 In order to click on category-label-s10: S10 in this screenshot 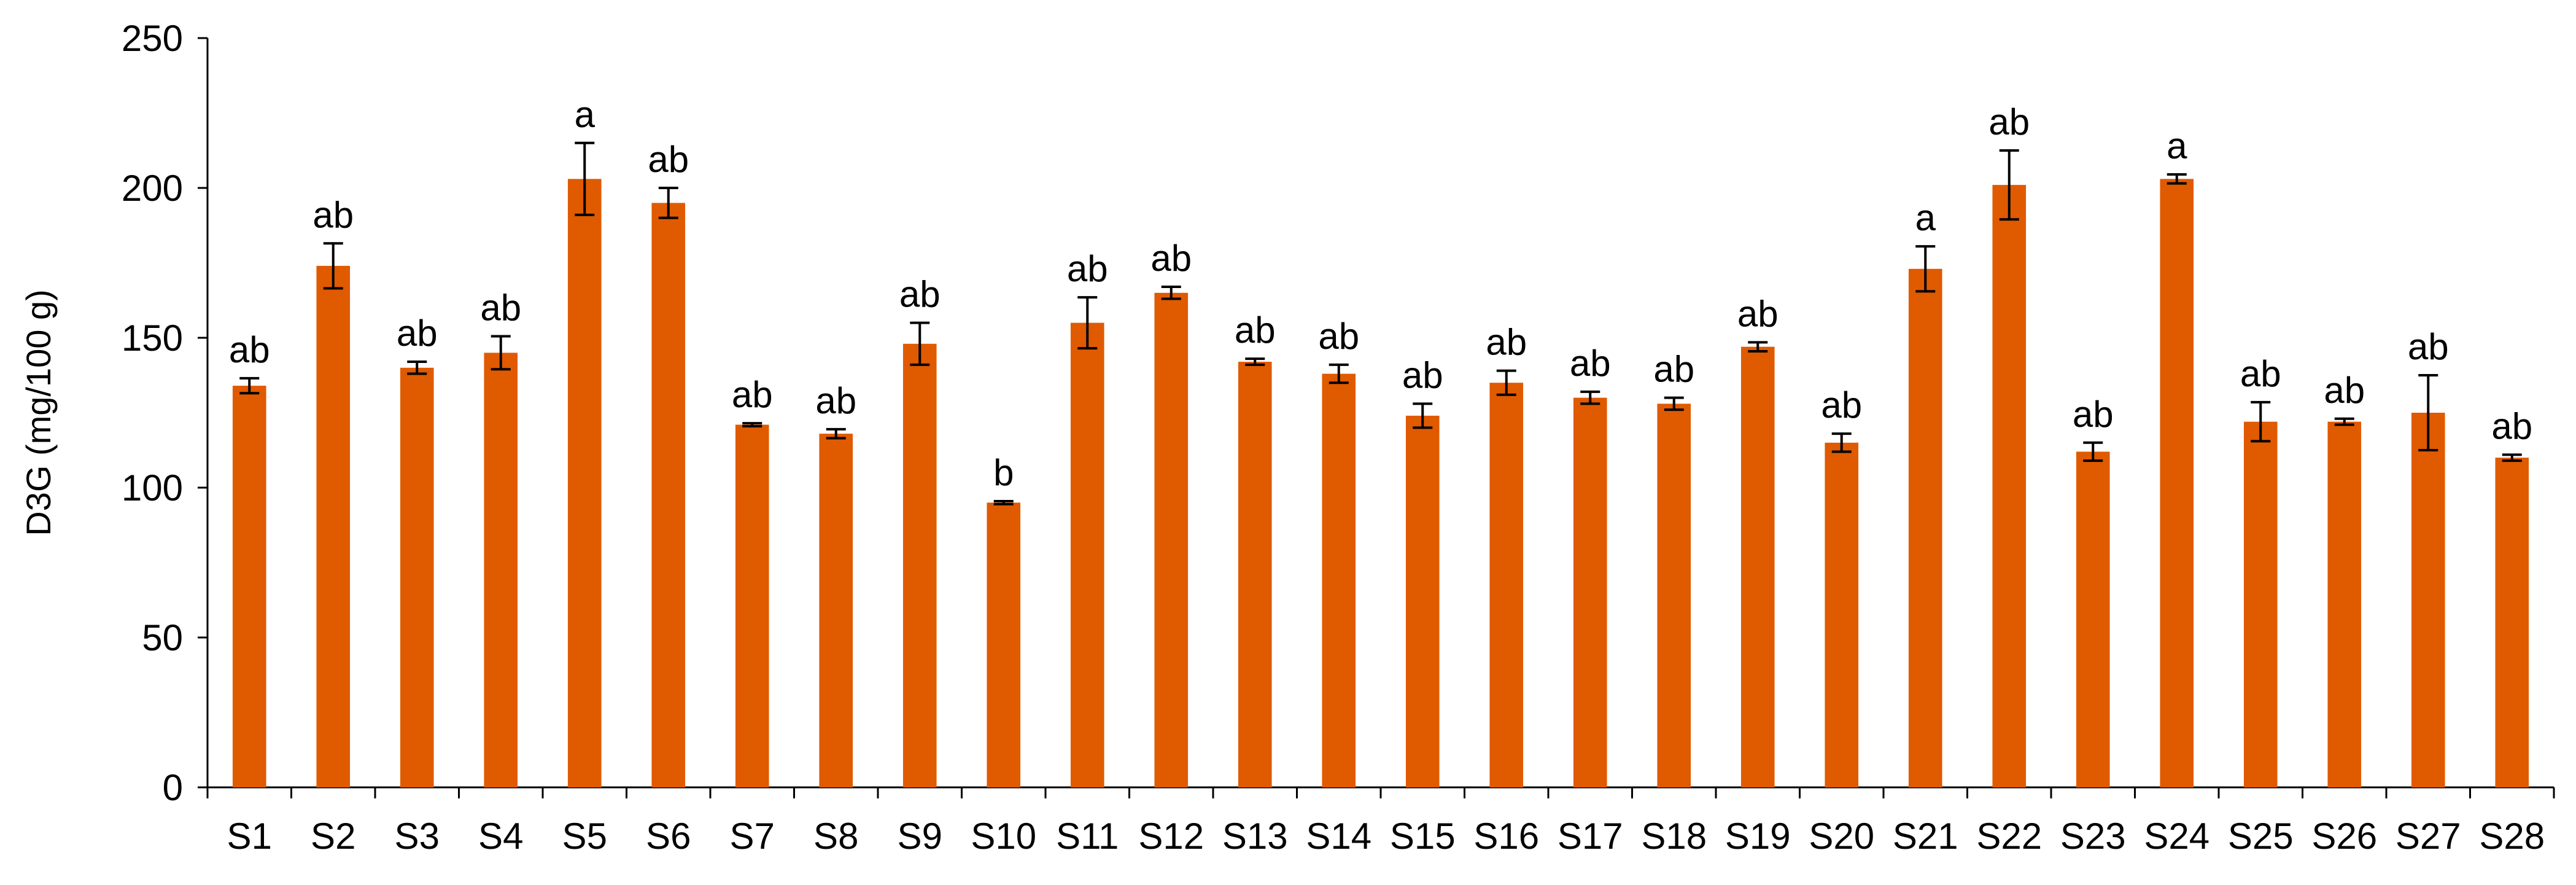, I will do `click(1003, 836)`.